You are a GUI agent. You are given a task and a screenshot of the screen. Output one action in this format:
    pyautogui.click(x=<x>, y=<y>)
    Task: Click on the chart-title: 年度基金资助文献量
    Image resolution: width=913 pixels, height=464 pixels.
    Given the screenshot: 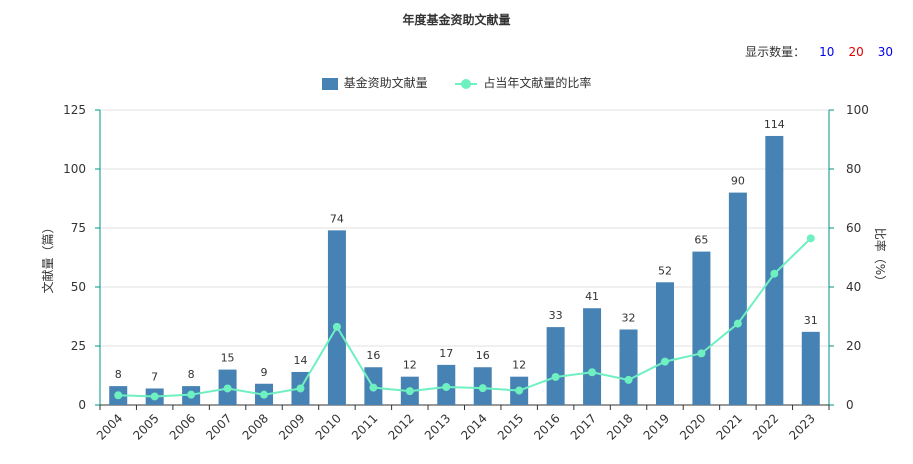 What is the action you would take?
    pyautogui.click(x=456, y=20)
    